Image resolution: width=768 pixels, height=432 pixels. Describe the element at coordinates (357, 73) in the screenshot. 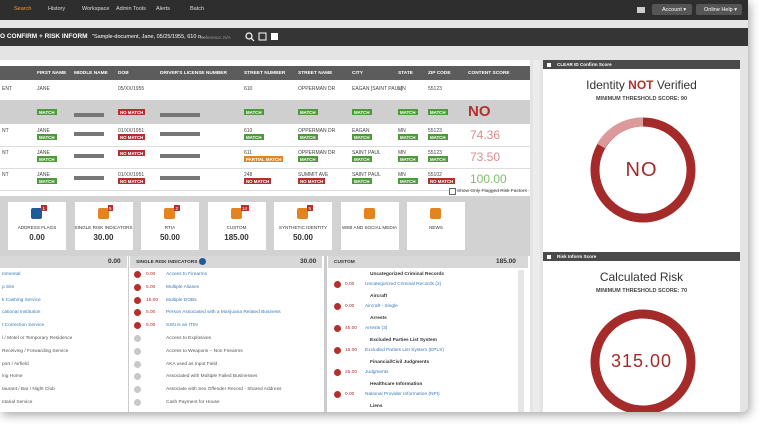

I see `column-header: CITY` at that location.